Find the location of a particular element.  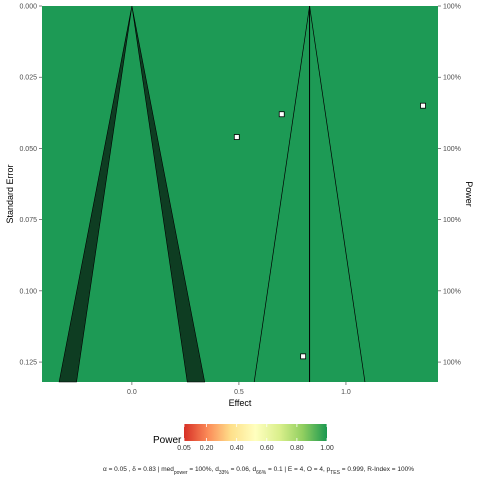

power-legend: Power 0.05 0.20 0.40 0.60 0.80 1.00 is located at coordinates (243, 438).